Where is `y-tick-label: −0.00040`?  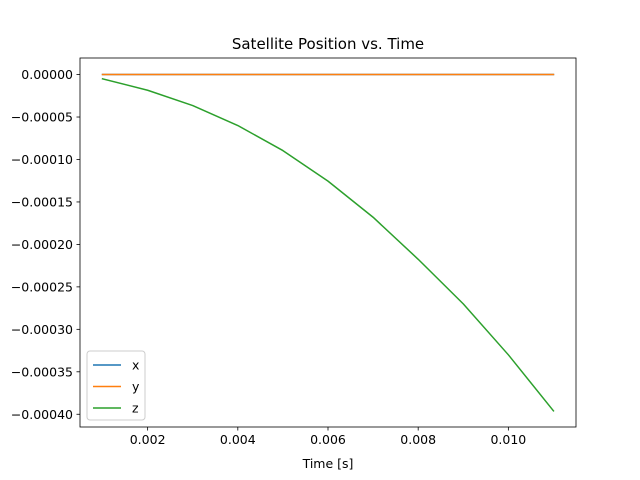
y-tick-label: −0.00040 is located at coordinates (42, 414).